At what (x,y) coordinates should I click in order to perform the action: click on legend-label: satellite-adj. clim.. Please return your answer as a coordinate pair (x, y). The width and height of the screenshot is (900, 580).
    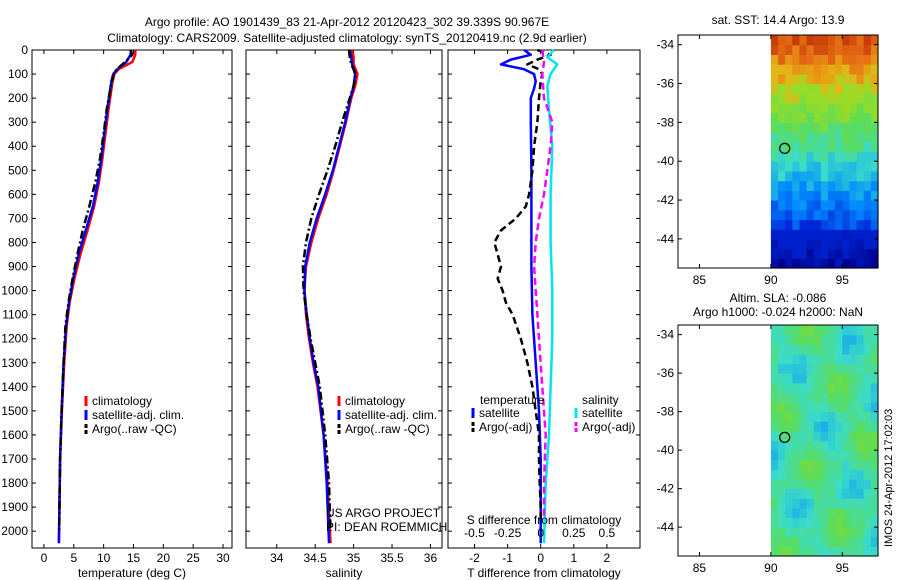
    Looking at the image, I should click on (138, 415).